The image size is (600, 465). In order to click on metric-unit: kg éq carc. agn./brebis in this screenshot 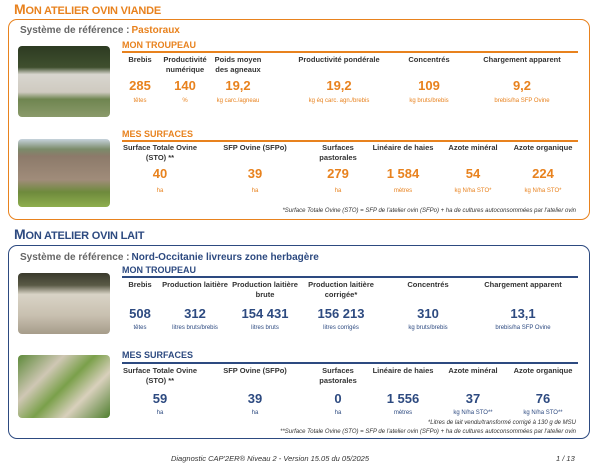, I will do `click(339, 101)`.